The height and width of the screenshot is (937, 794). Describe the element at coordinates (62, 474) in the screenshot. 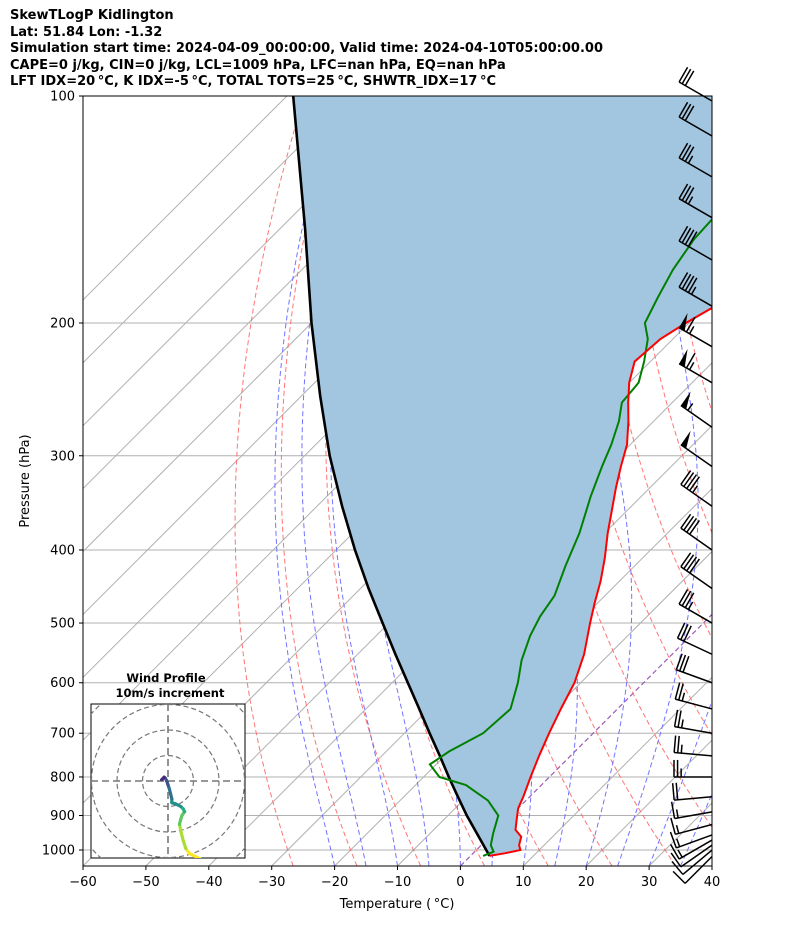

I see `y-axis-ticks: 100 200 300 400 500 600 700 800 900 1000` at that location.